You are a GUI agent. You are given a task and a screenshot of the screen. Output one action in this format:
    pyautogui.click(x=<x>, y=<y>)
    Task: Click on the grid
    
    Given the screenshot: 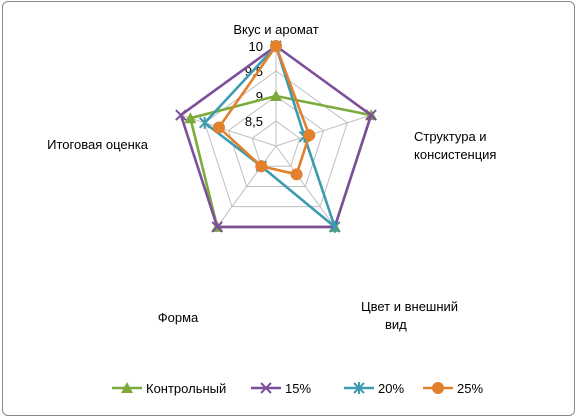 What is the action you would take?
    pyautogui.click(x=276, y=136)
    